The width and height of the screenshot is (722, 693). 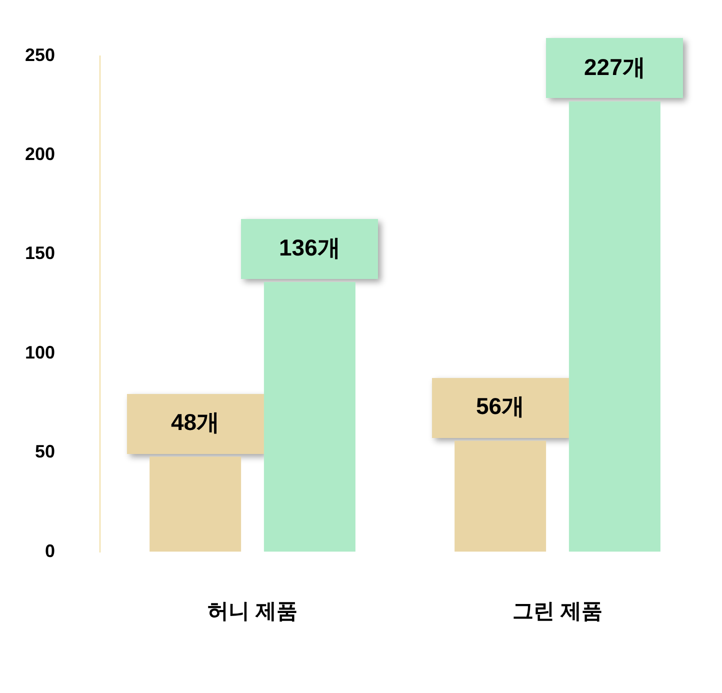 I want to click on y-tick-label: 100, so click(x=39, y=352).